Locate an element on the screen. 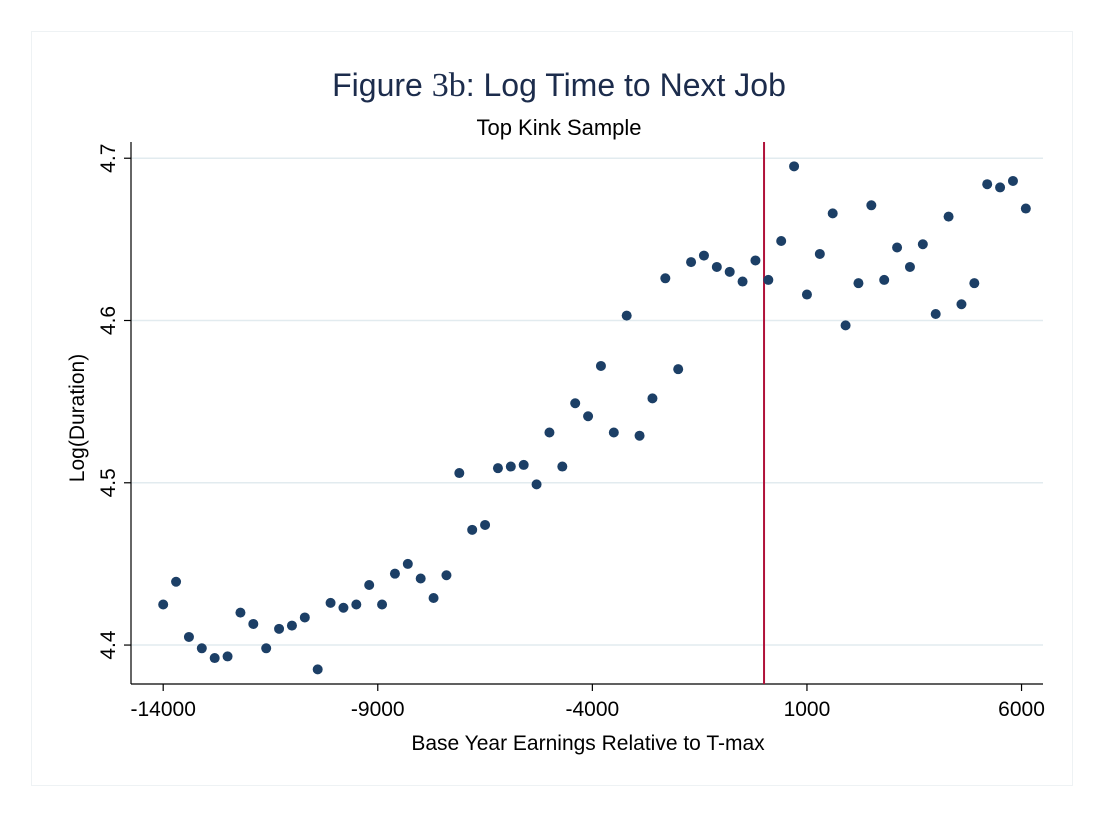 The height and width of the screenshot is (816, 1108). chart-subtitle: Top Kink Sample is located at coordinates (558, 127).